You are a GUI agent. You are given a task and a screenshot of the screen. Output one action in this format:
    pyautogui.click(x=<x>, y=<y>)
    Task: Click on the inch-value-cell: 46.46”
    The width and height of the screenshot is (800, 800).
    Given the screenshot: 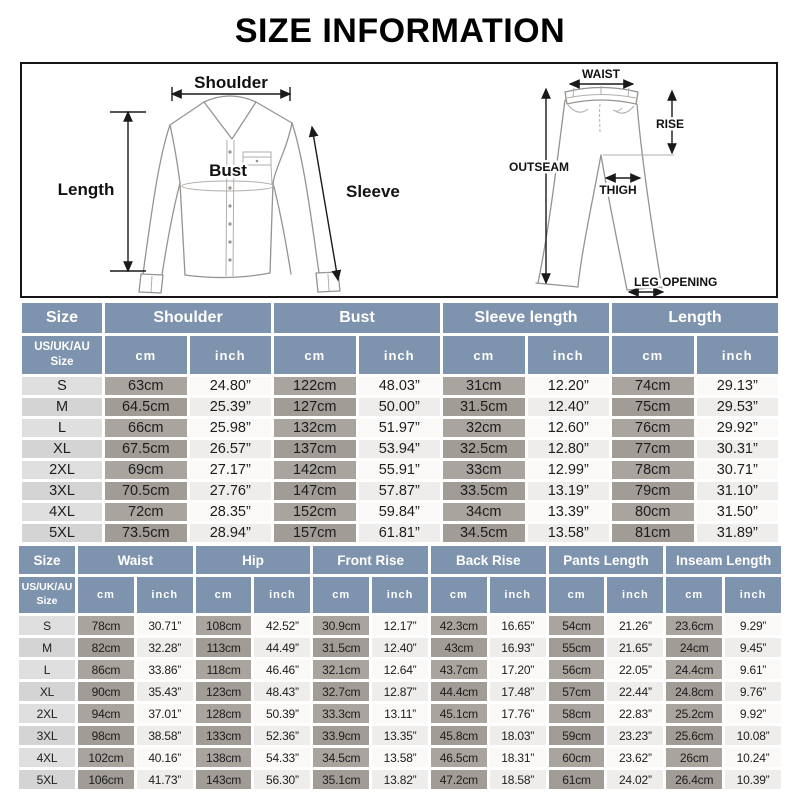 What is the action you would take?
    pyautogui.click(x=282, y=669)
    